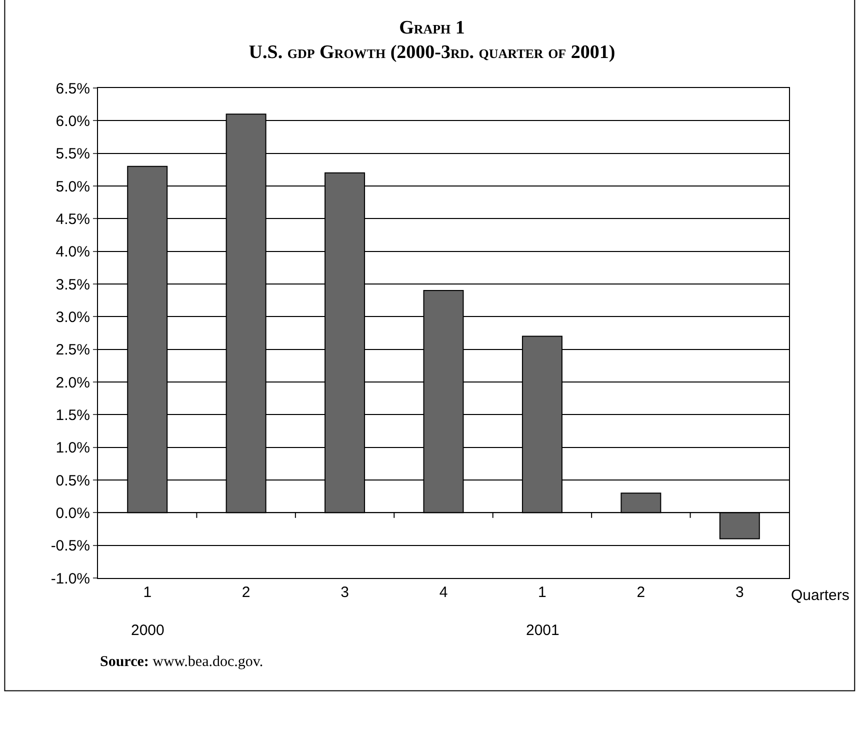 Image resolution: width=864 pixels, height=740 pixels. I want to click on y-tick-label: 6.5%, so click(73, 89).